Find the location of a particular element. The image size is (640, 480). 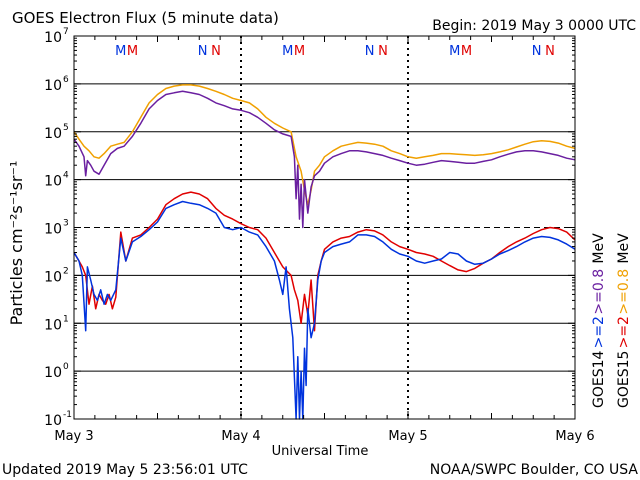

y-tick-exponent: 3 is located at coordinates (66, 224).